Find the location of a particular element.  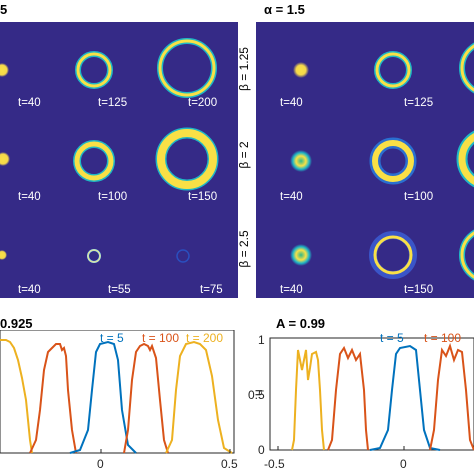

bottom-right-plot: u 1 0.5 0 t = 5 t = 100 -0.5 0 is located at coordinates (361, 401).